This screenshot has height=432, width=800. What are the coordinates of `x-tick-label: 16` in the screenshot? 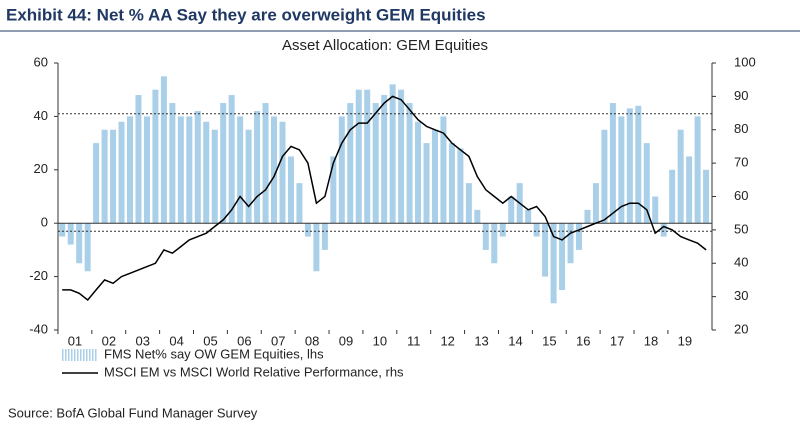 It's located at (583, 340).